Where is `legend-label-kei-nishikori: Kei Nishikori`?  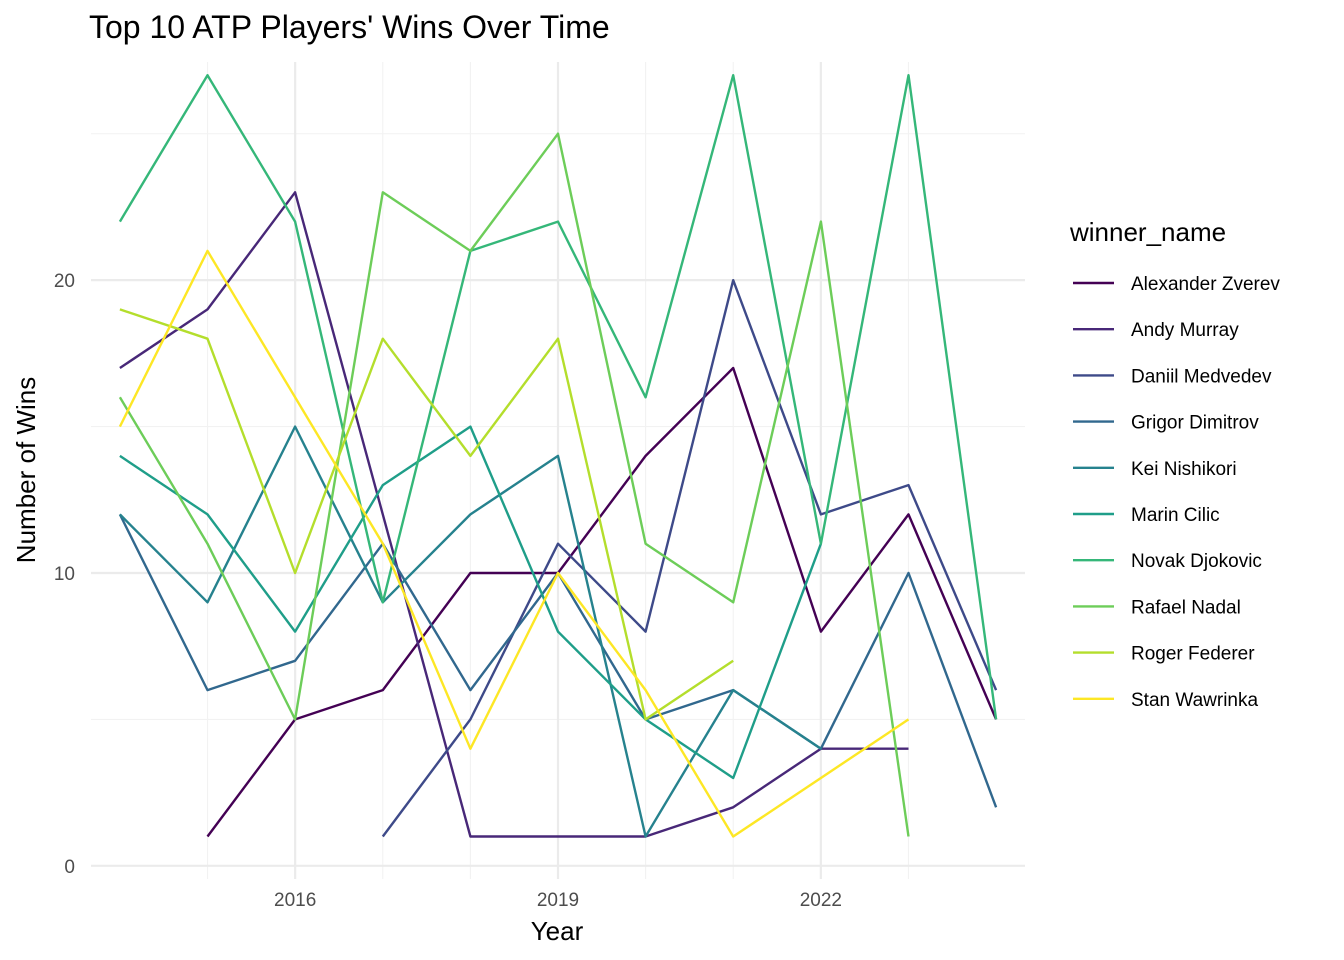 legend-label-kei-nishikori: Kei Nishikori is located at coordinates (1184, 469).